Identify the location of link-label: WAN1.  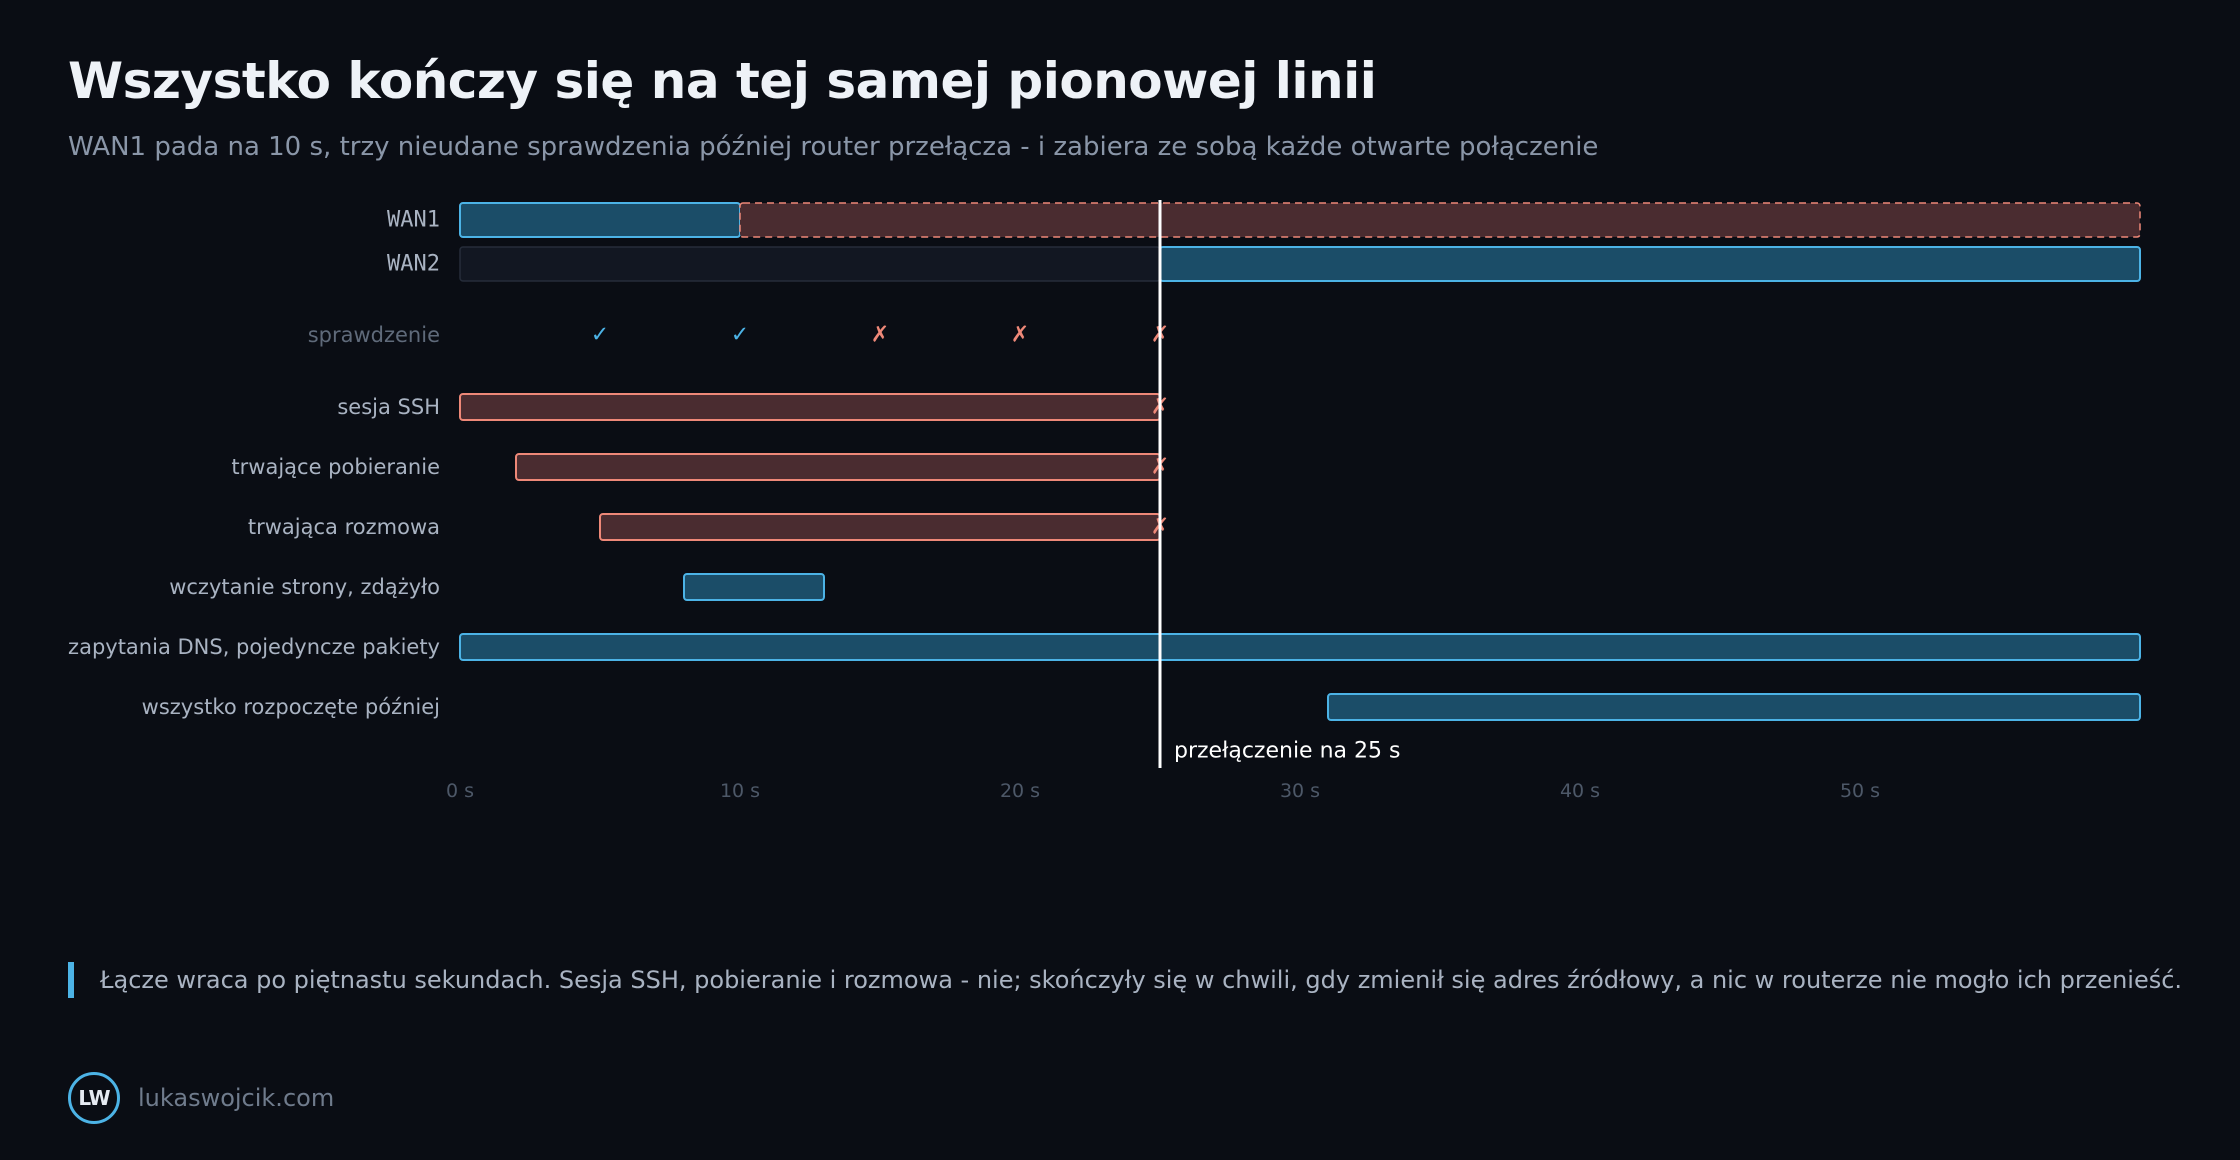
(413, 220).